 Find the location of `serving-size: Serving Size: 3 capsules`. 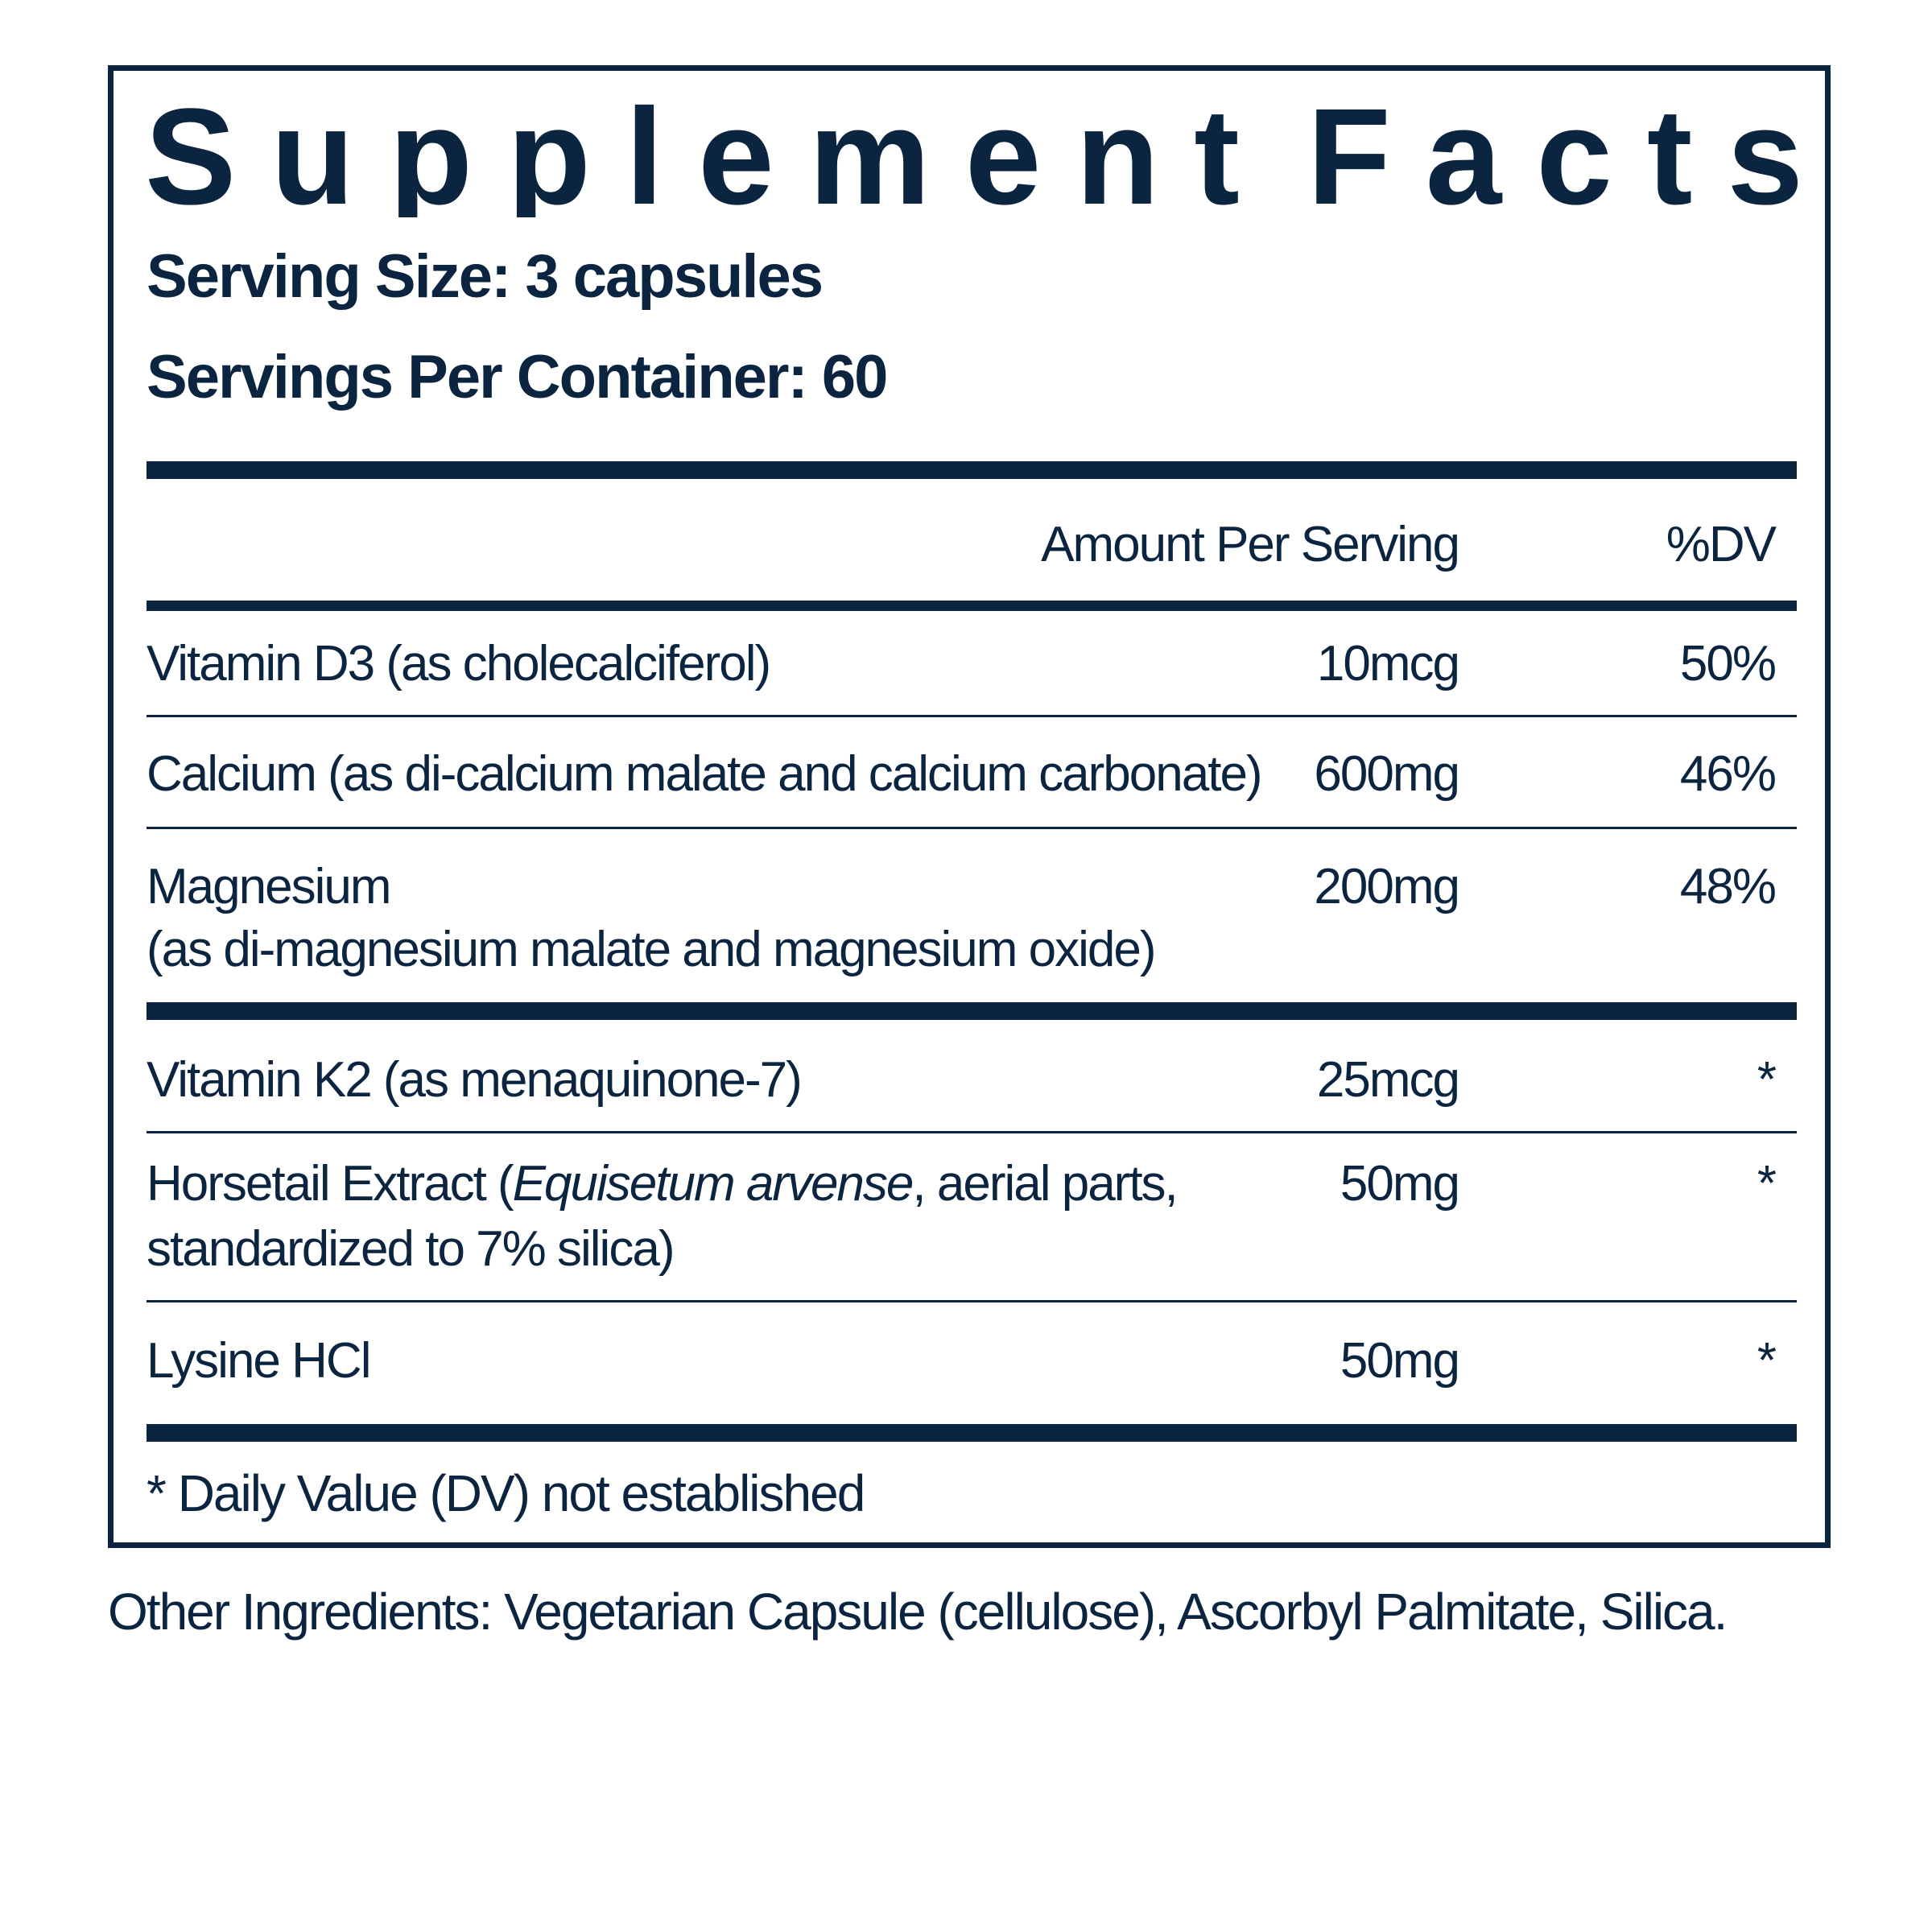

serving-size: Serving Size: 3 capsules is located at coordinates (485, 276).